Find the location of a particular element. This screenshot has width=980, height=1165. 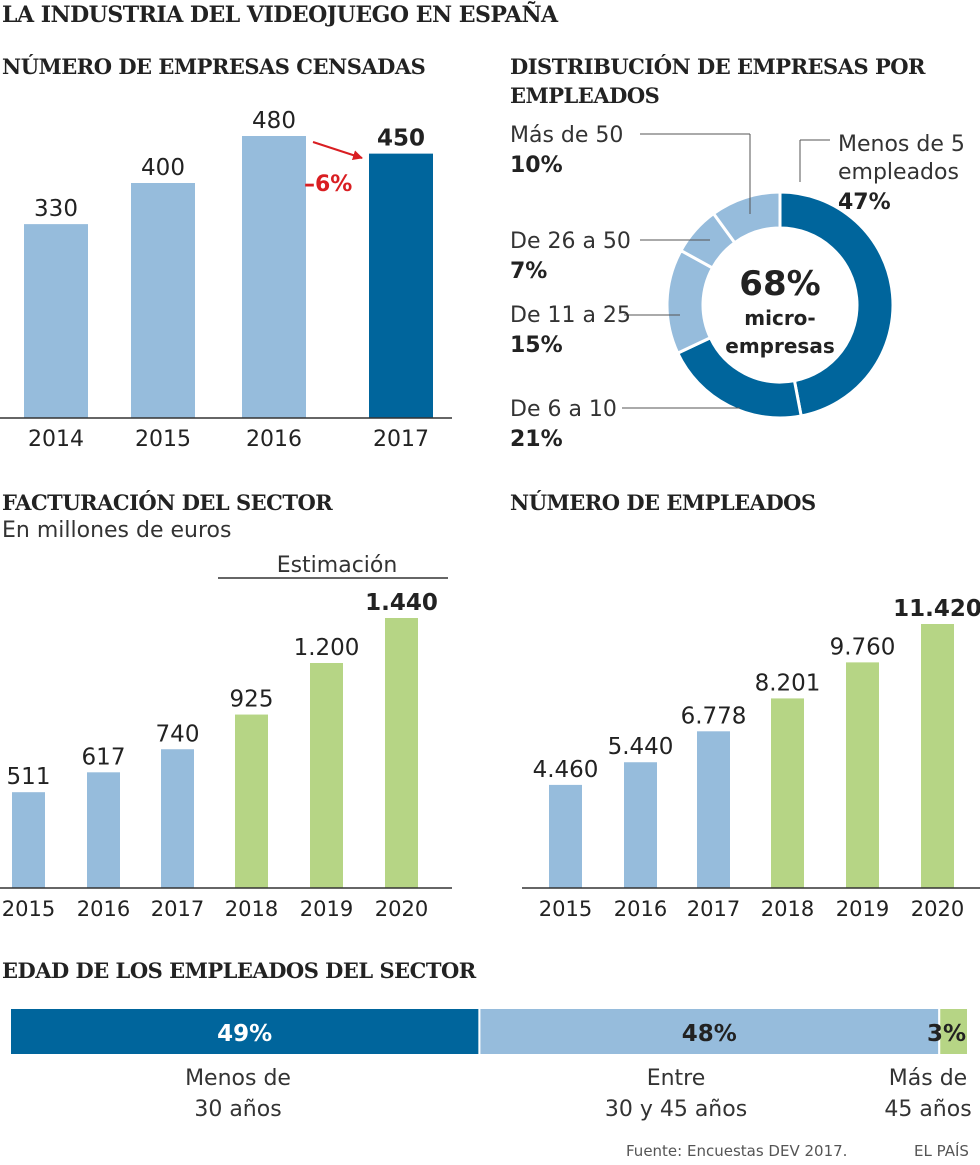

donut-label-0-1: empleados is located at coordinates (898, 172).